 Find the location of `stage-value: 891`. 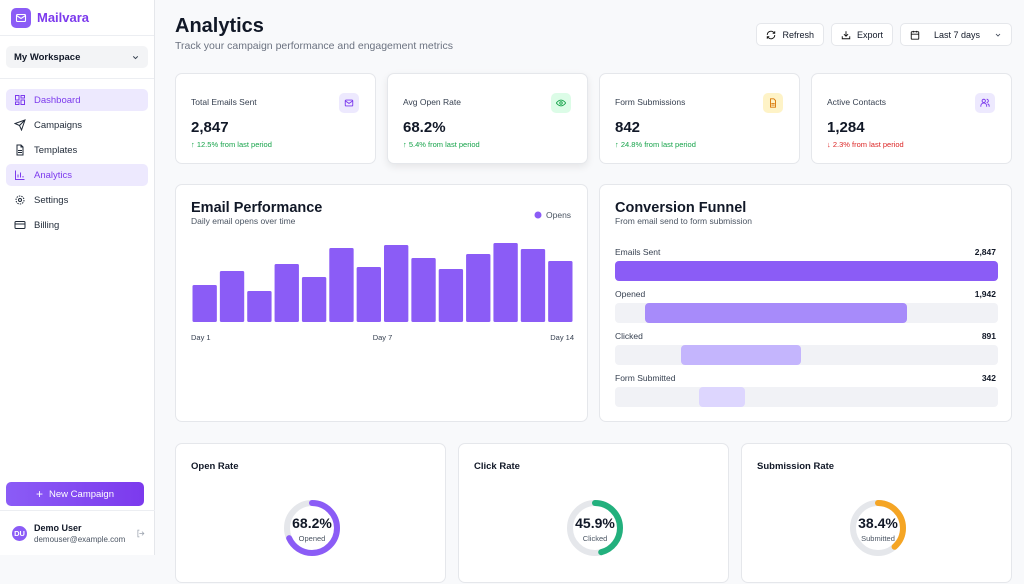

stage-value: 891 is located at coordinates (988, 336).